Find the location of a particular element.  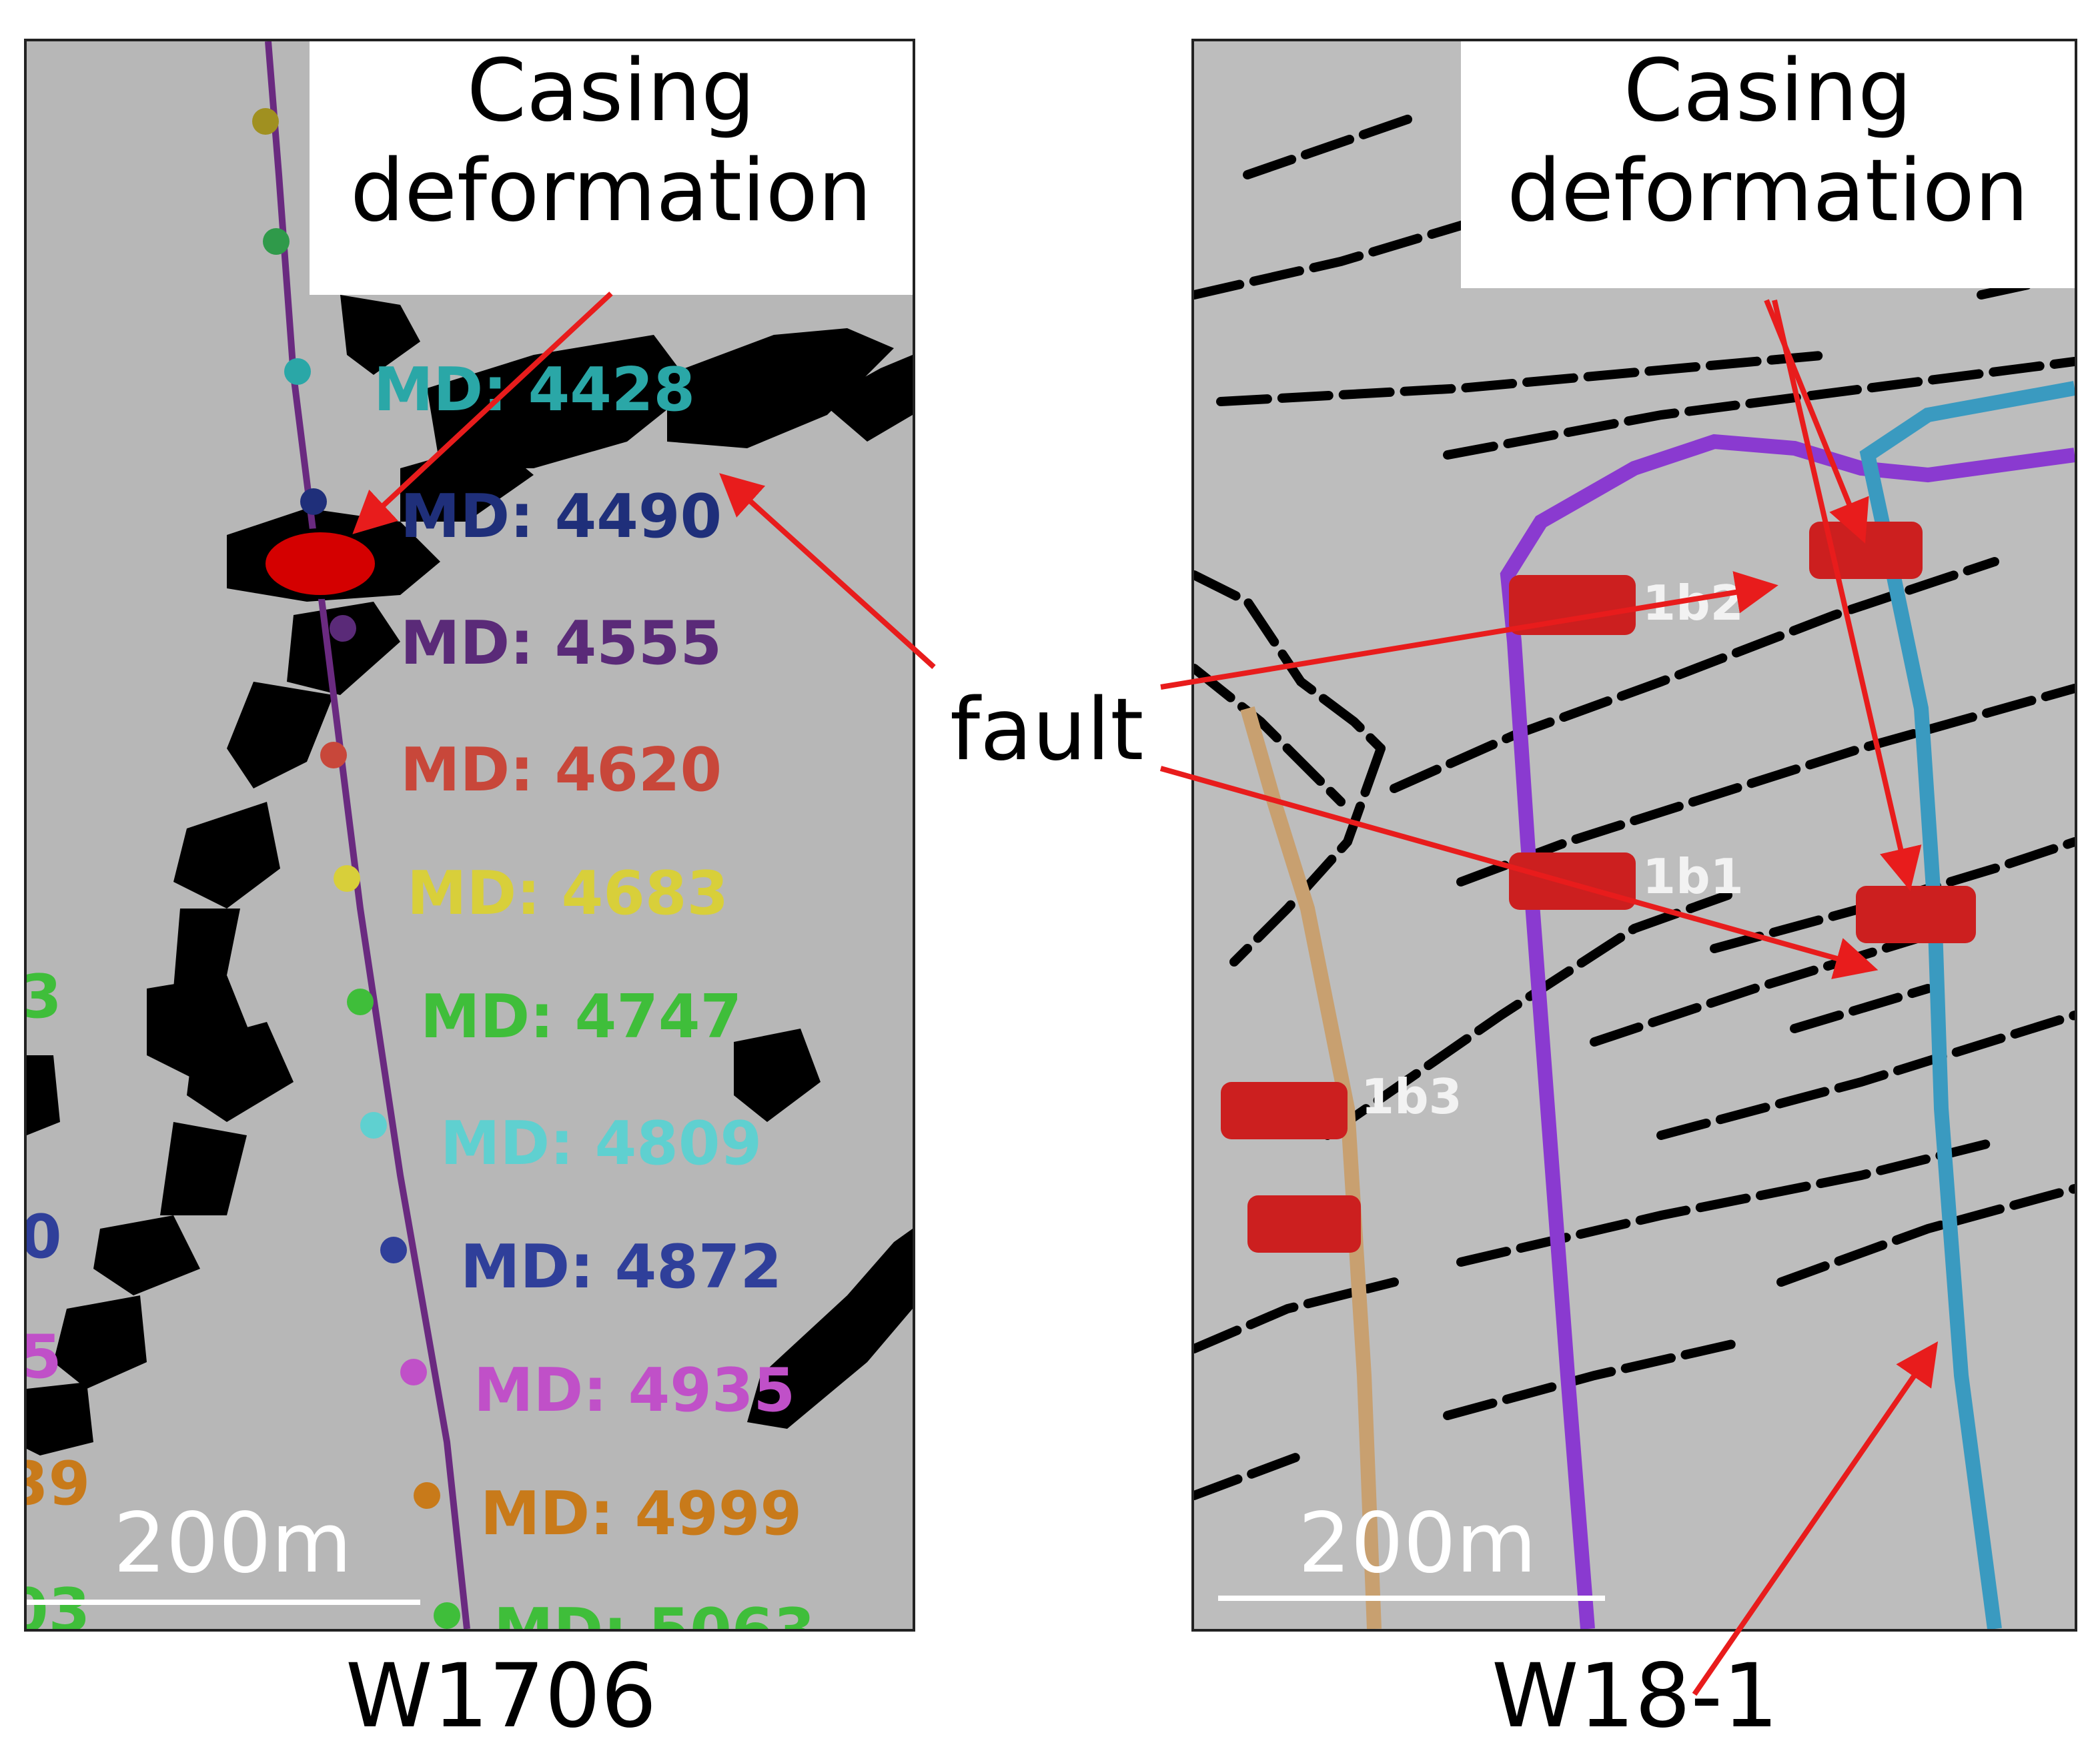

md-depth-label: MD: 5063 is located at coordinates (655, 1614).